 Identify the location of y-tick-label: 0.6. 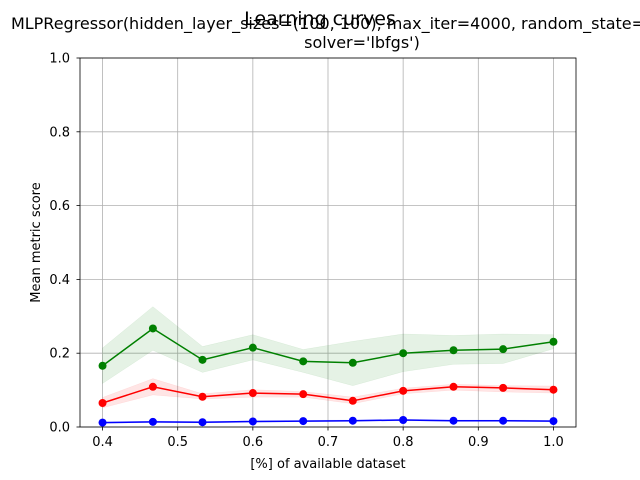
(59, 206).